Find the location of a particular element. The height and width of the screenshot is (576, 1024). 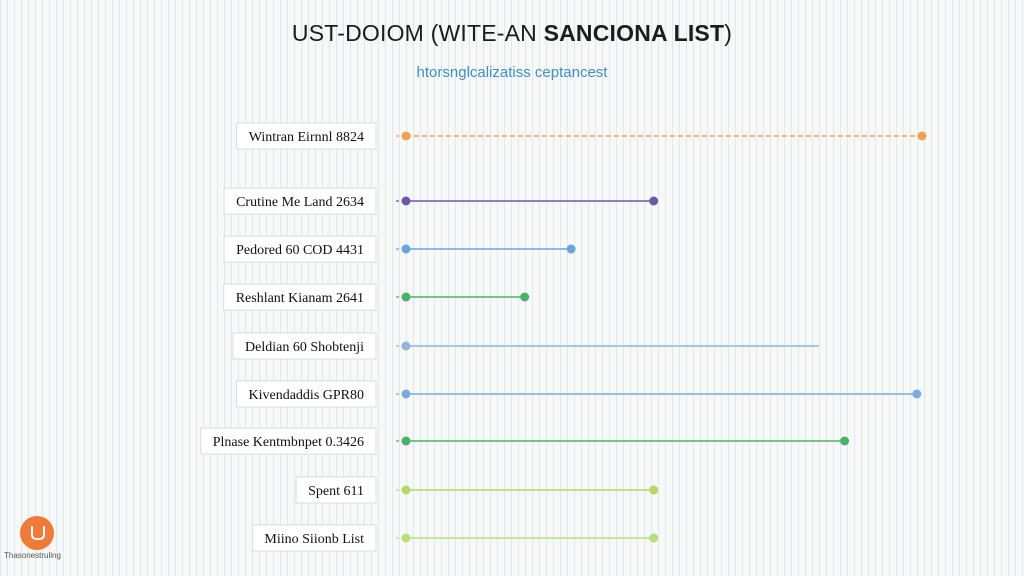

row-label: Deldian 60 Shobtenji is located at coordinates (304, 347).